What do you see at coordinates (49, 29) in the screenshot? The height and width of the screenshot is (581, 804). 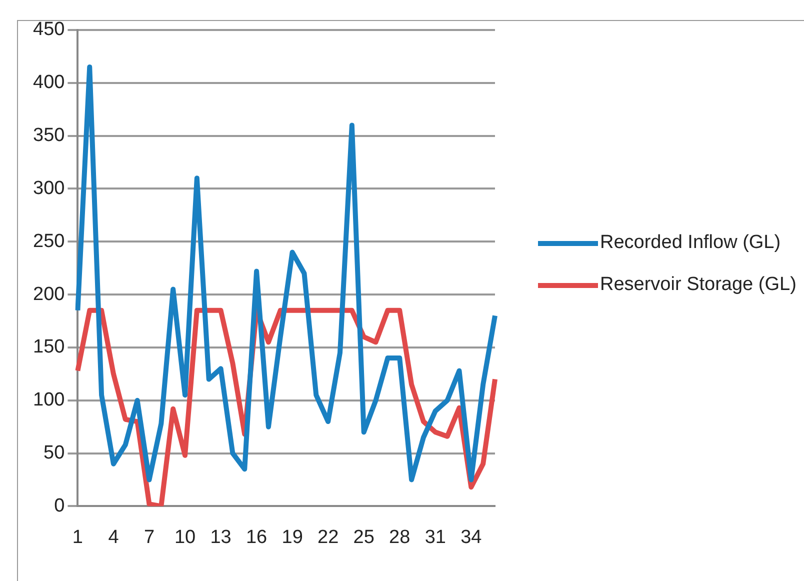 I see `y-tick-label: 450` at bounding box center [49, 29].